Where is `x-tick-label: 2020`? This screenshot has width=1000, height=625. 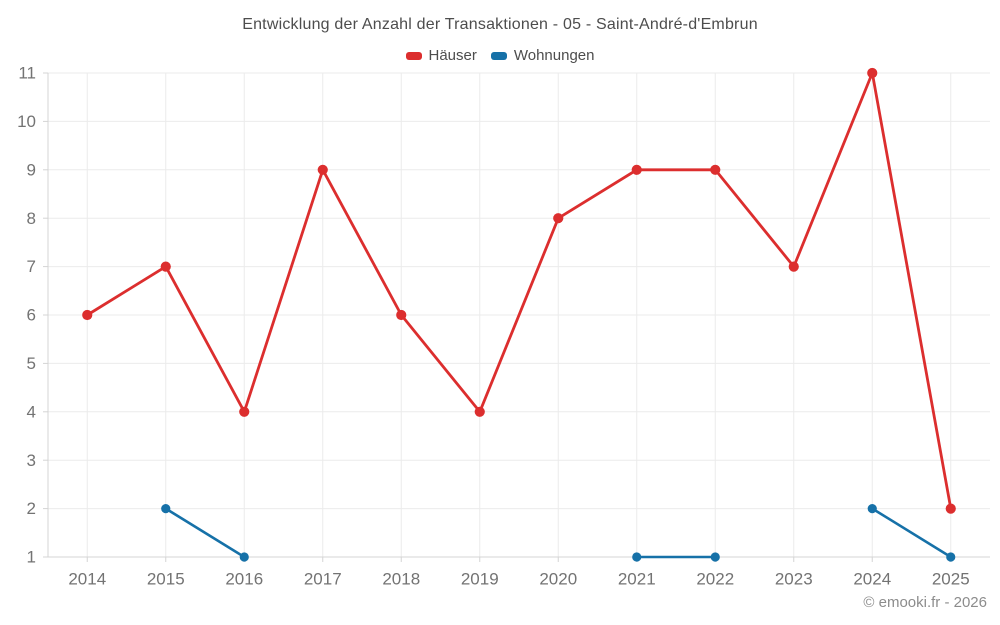 x-tick-label: 2020 is located at coordinates (558, 579).